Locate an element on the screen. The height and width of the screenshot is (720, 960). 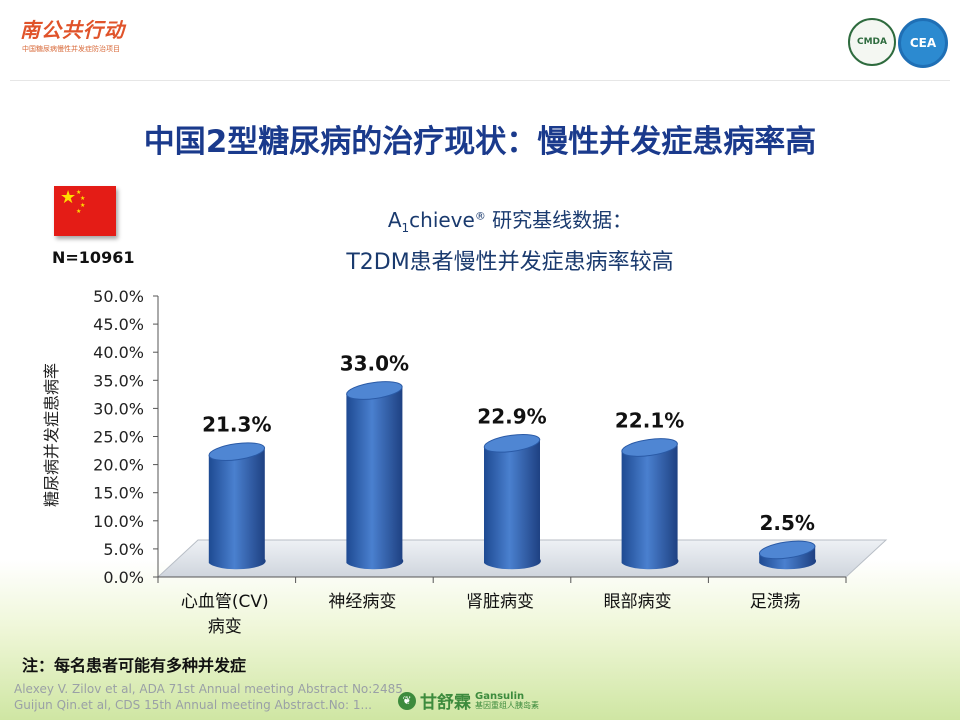
cmda-logo: CMDA is located at coordinates (872, 42).